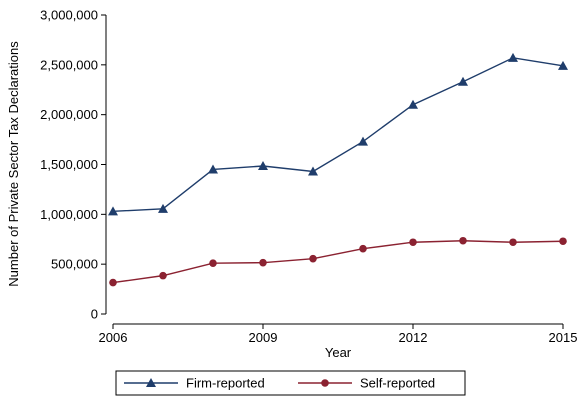  What do you see at coordinates (74, 264) in the screenshot?
I see `y-tick-label: 500,000` at bounding box center [74, 264].